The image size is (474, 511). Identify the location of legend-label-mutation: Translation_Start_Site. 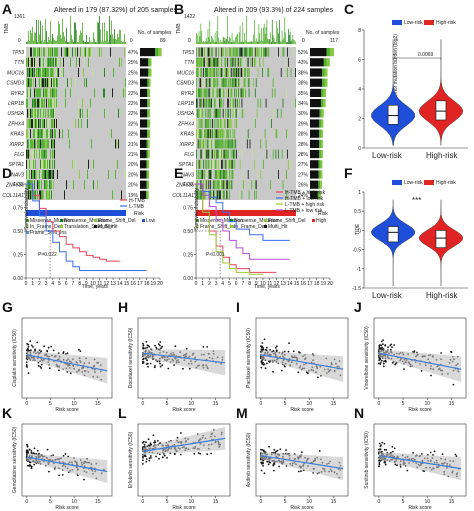
(89, 227).